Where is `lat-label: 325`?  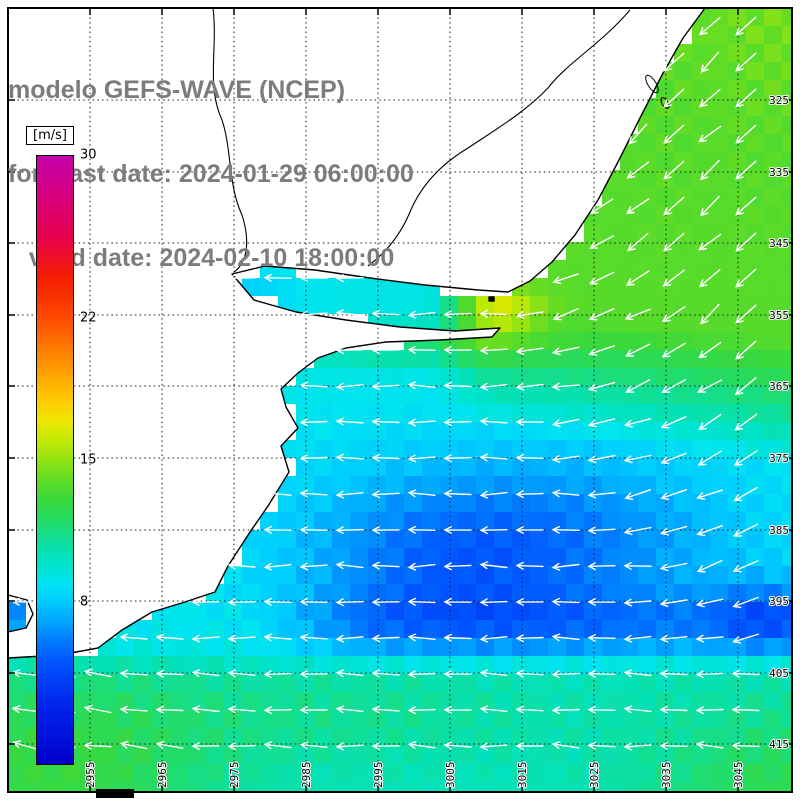 lat-label: 325 is located at coordinates (779, 100).